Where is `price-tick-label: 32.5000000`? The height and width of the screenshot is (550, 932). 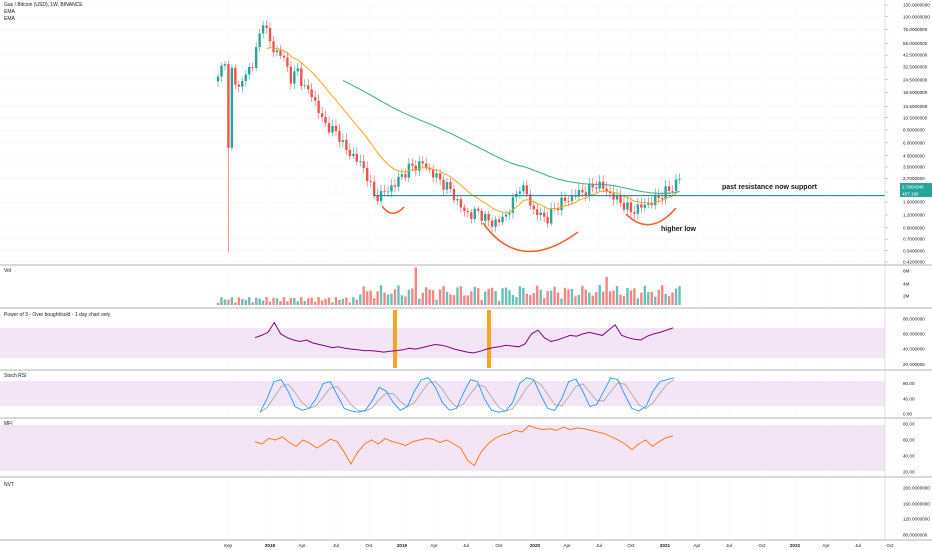 price-tick-label: 32.5000000 is located at coordinates (915, 67).